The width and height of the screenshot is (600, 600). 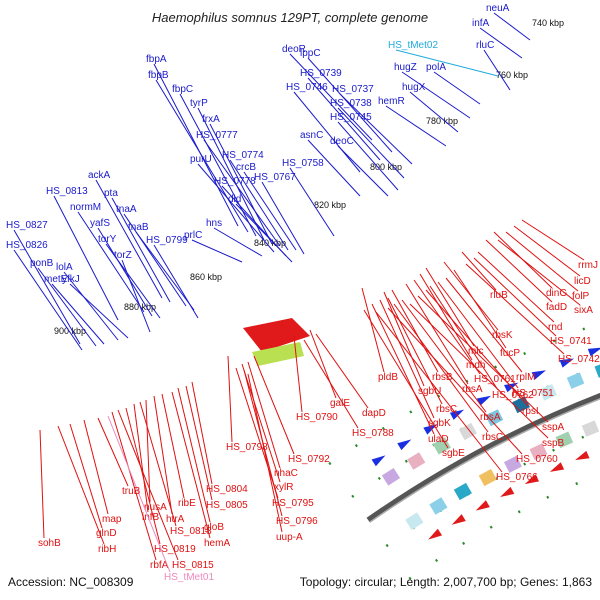 I want to click on reverse-gene-label: sohB, so click(x=49, y=543).